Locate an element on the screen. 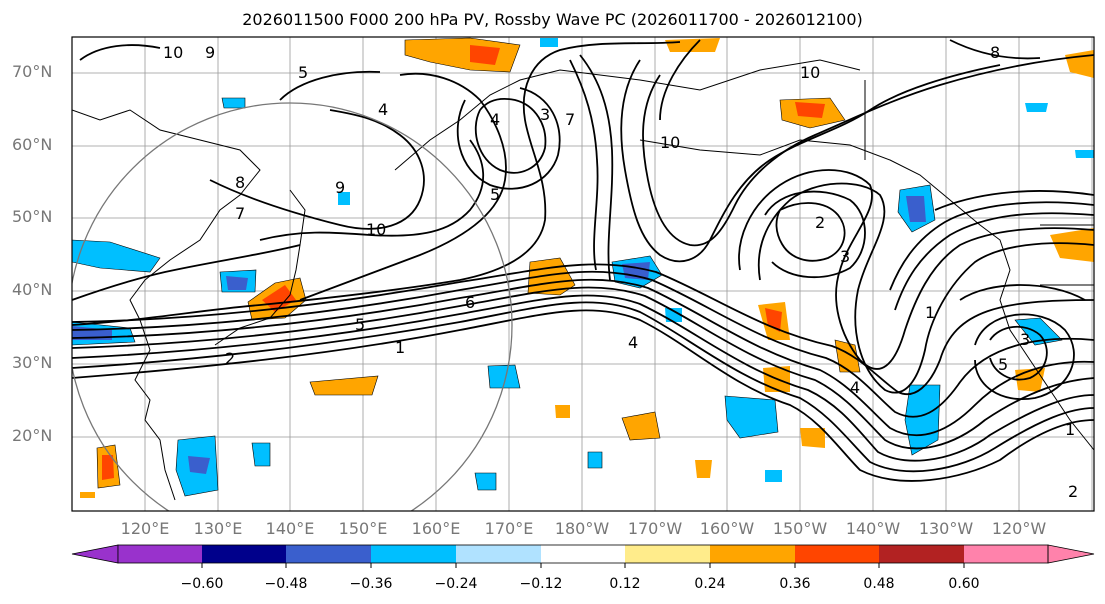  colorbar-tick-label: −0.60 is located at coordinates (202, 584).